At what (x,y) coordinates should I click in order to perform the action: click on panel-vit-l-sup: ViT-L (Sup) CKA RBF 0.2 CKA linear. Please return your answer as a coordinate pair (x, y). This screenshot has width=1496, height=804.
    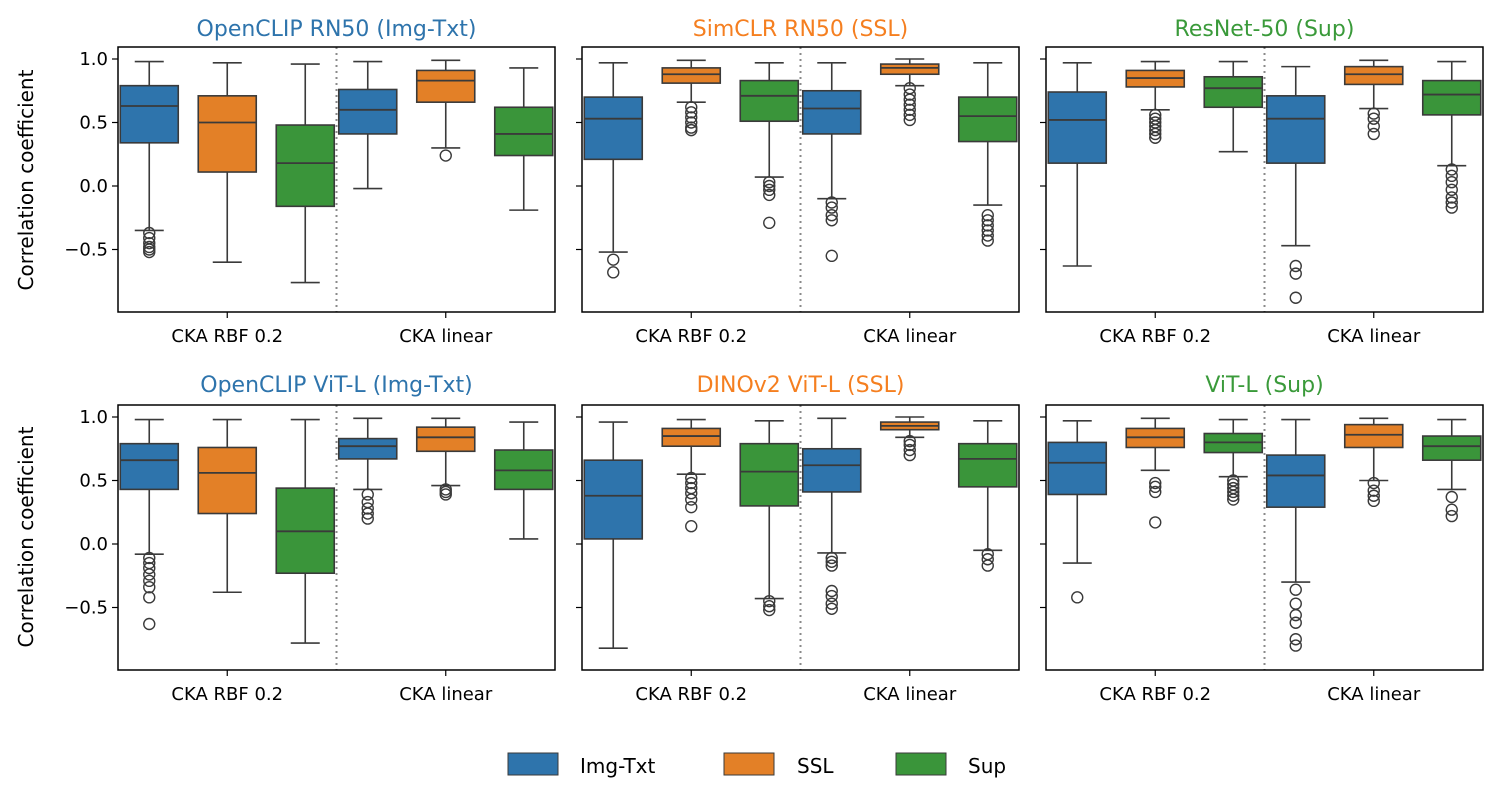
    Looking at the image, I should click on (1262, 539).